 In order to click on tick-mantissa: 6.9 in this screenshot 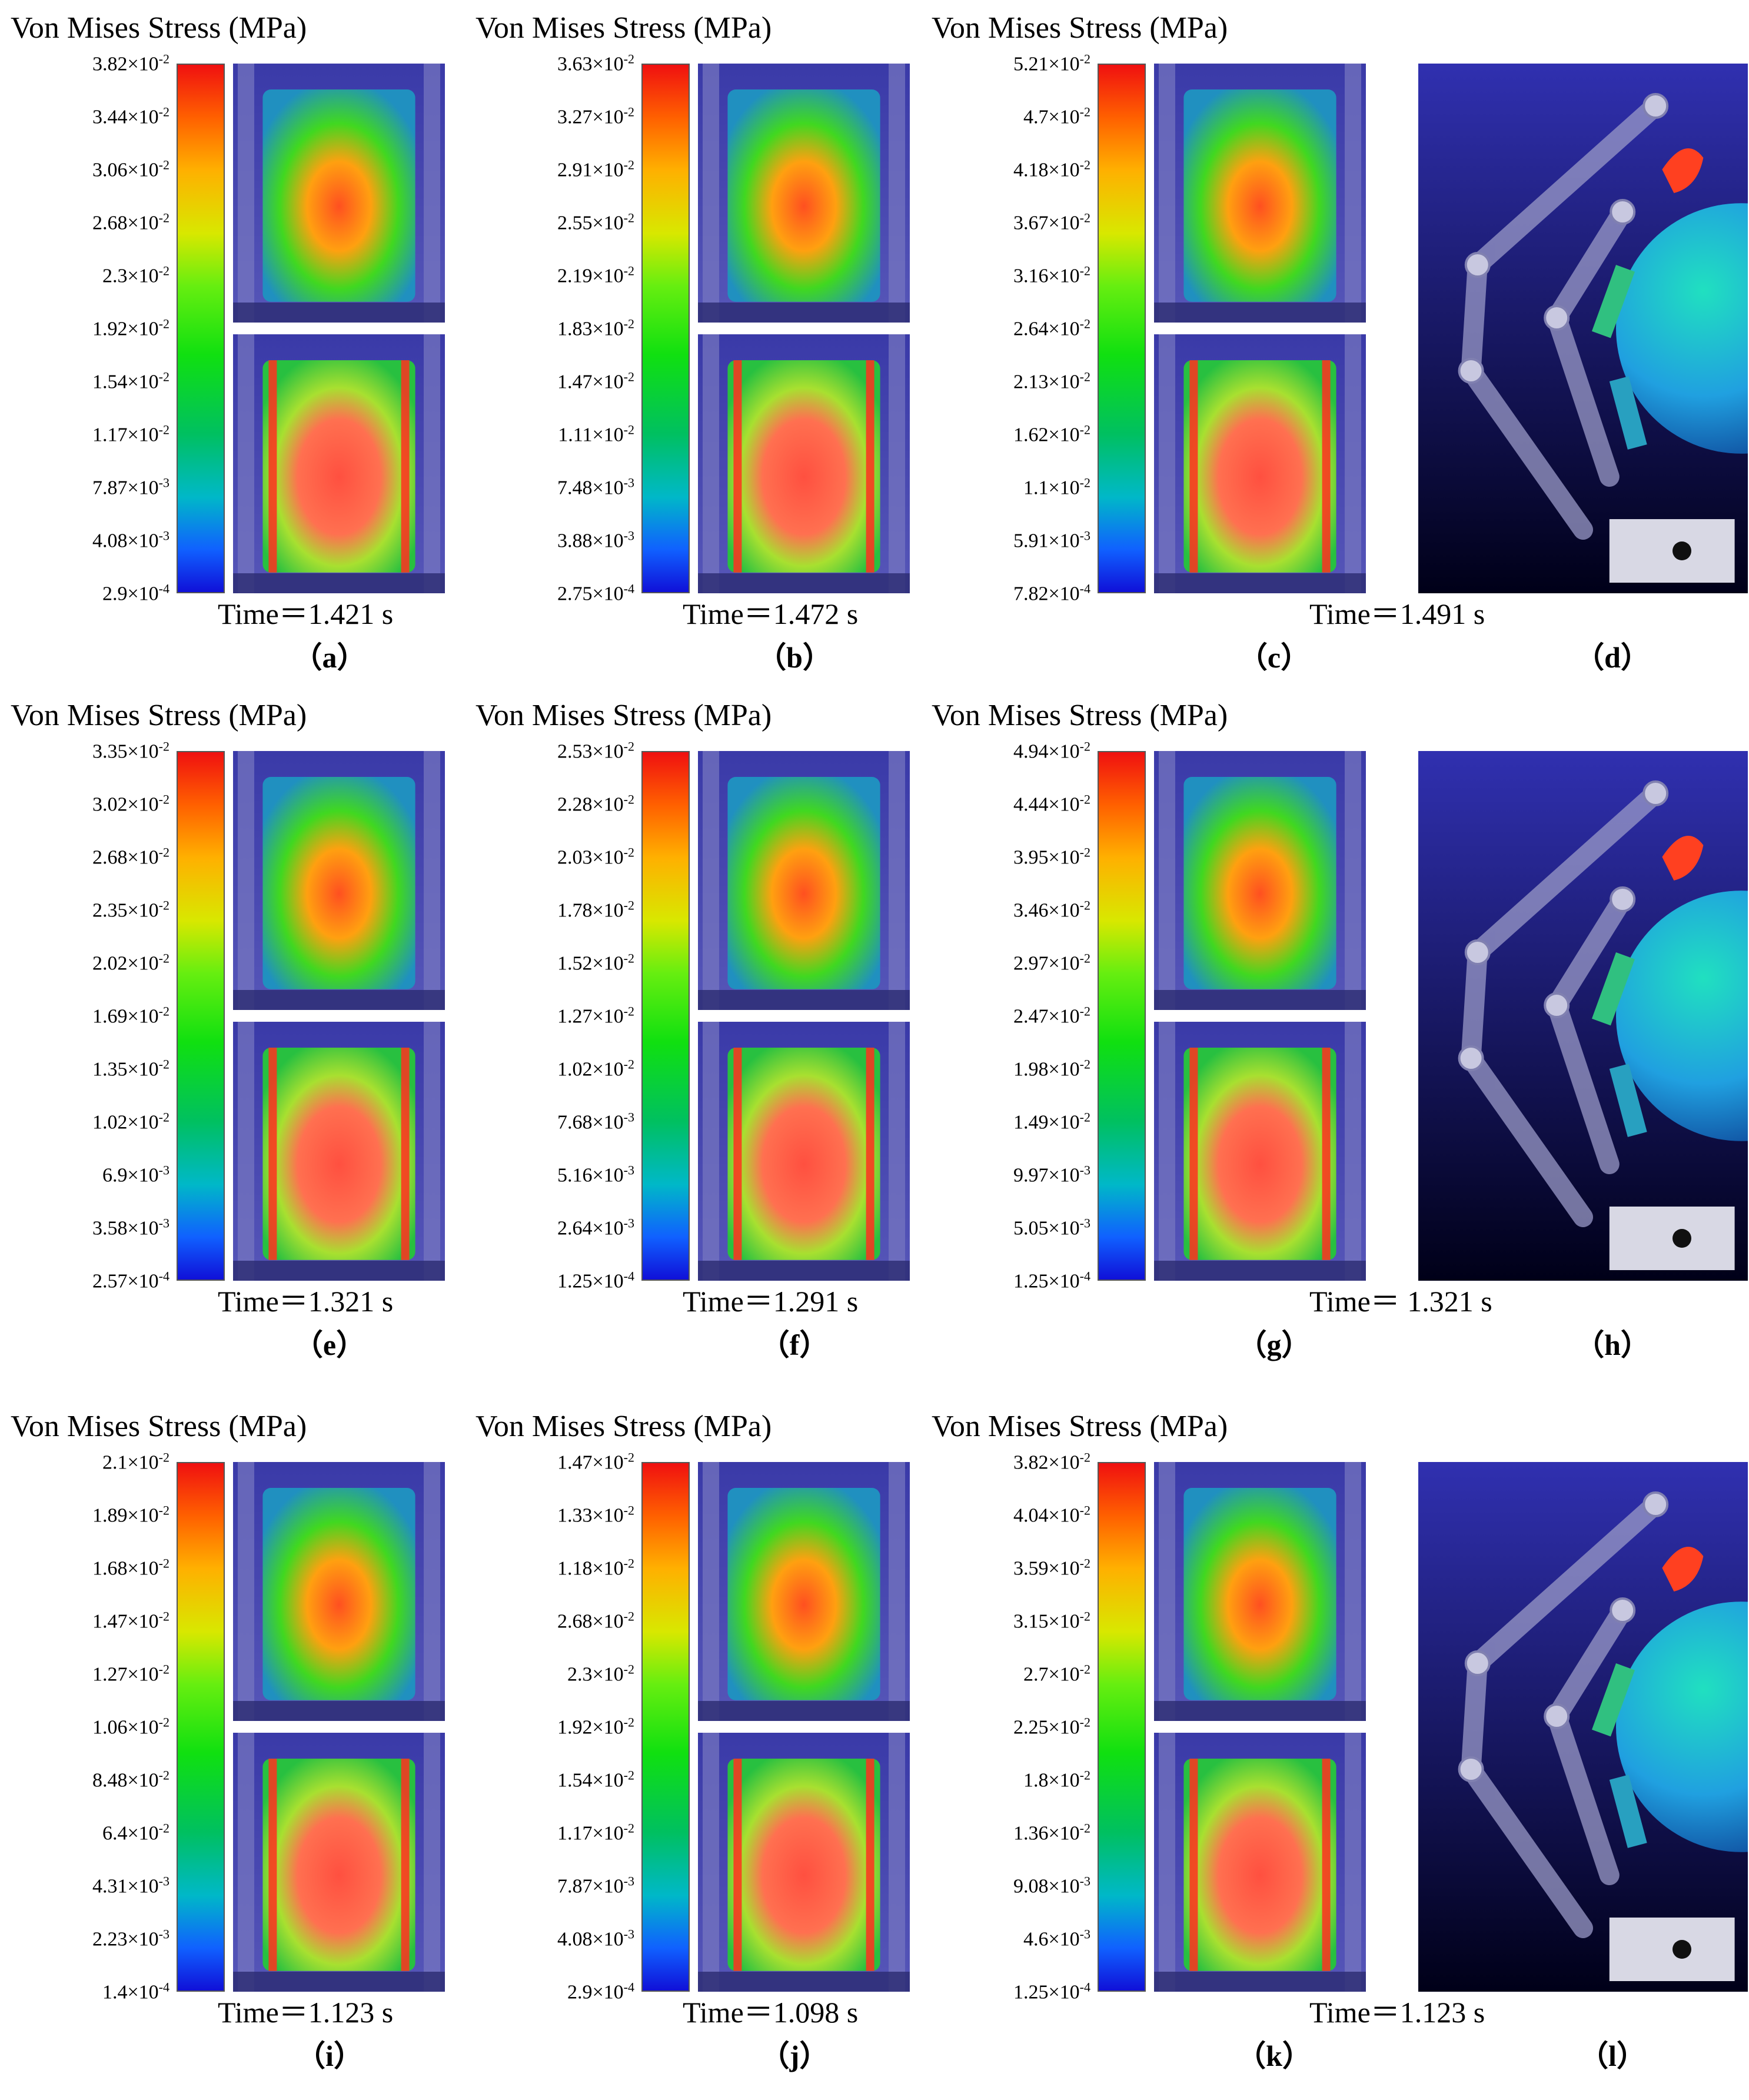, I will do `click(115, 1175)`.